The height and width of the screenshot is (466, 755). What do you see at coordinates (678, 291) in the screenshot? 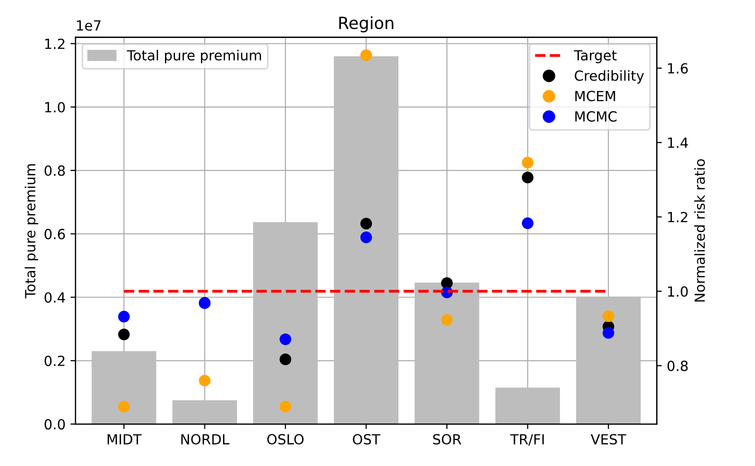
I see `y2-tick-label: 1.0` at bounding box center [678, 291].